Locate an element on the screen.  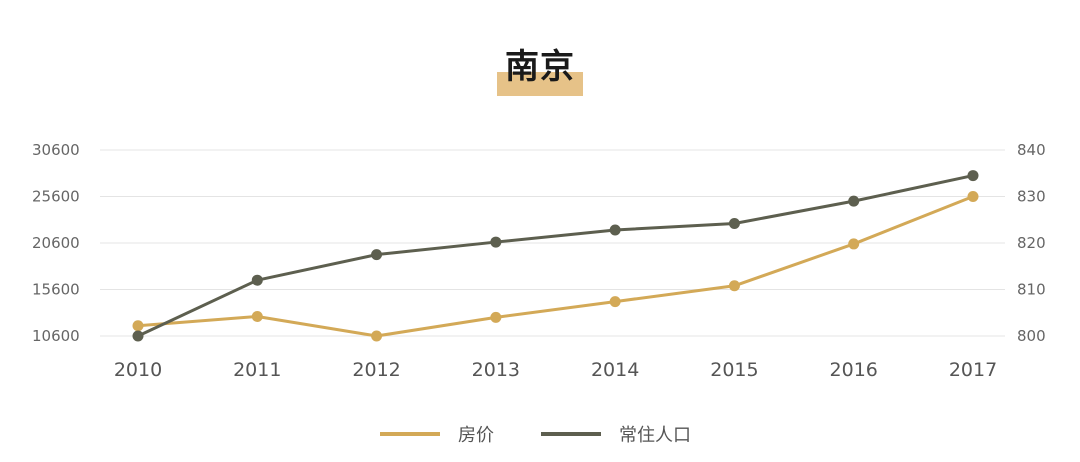
title-highlight is located at coordinates (540, 84).